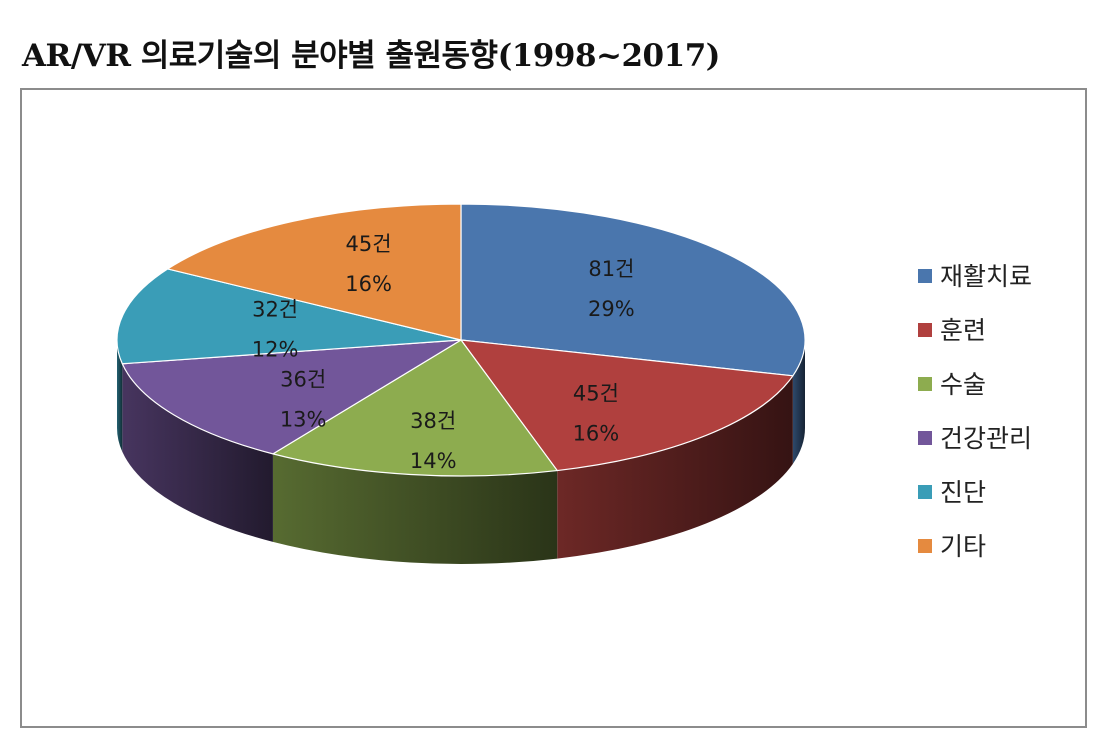 The image size is (1098, 741). Describe the element at coordinates (963, 384) in the screenshot. I see `legend-label-3: 수술` at that location.